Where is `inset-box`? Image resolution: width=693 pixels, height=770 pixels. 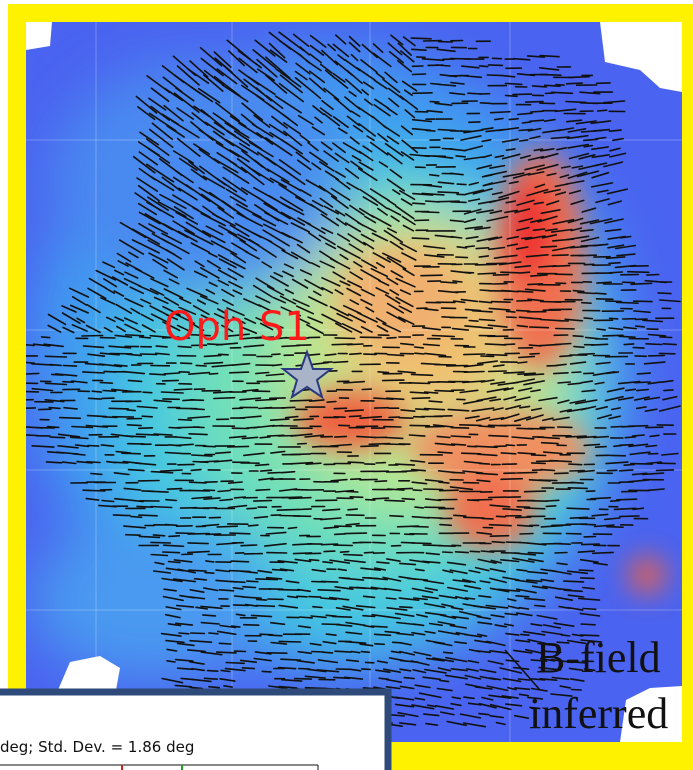
inset-box is located at coordinates (196, 729).